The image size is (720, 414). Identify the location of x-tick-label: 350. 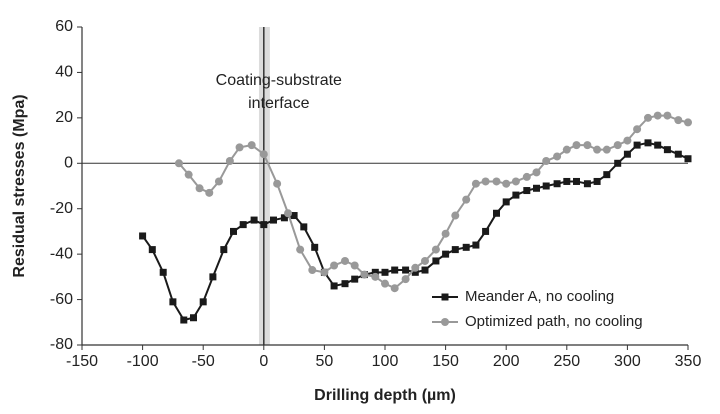
(688, 361).